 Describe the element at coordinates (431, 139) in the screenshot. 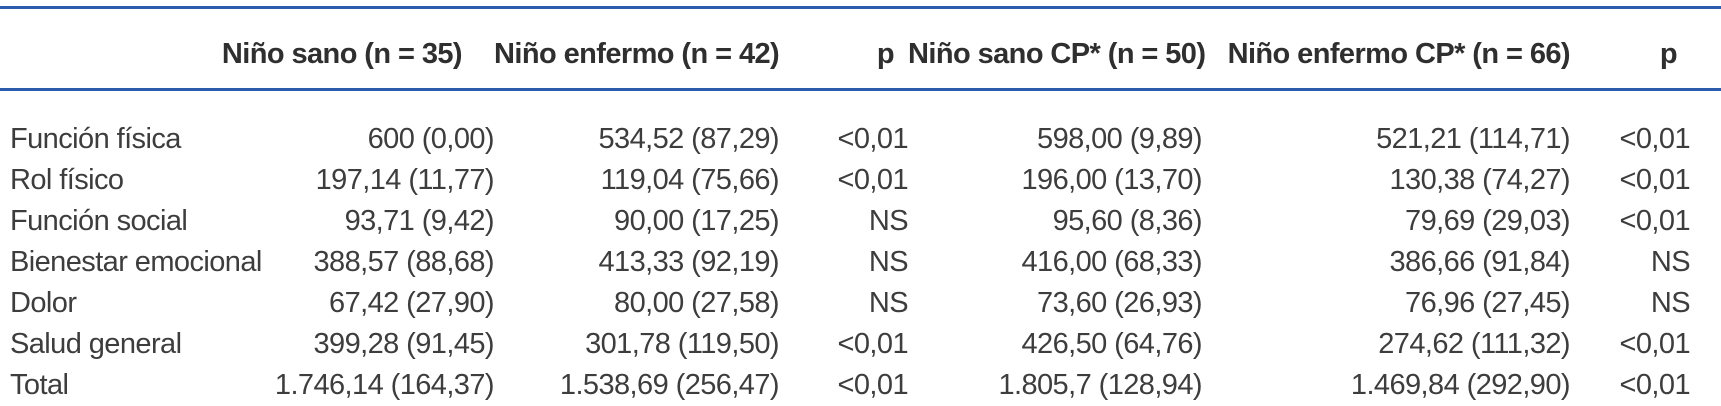

I see `cell-value: 600 (0,00)` at that location.